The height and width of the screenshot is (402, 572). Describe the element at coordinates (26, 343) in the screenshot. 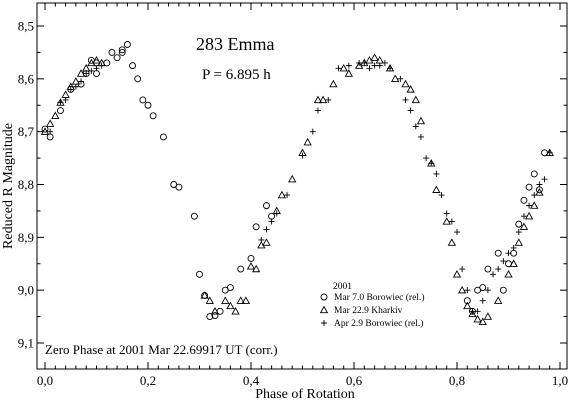

I see `y-tick-label: 9,1` at that location.